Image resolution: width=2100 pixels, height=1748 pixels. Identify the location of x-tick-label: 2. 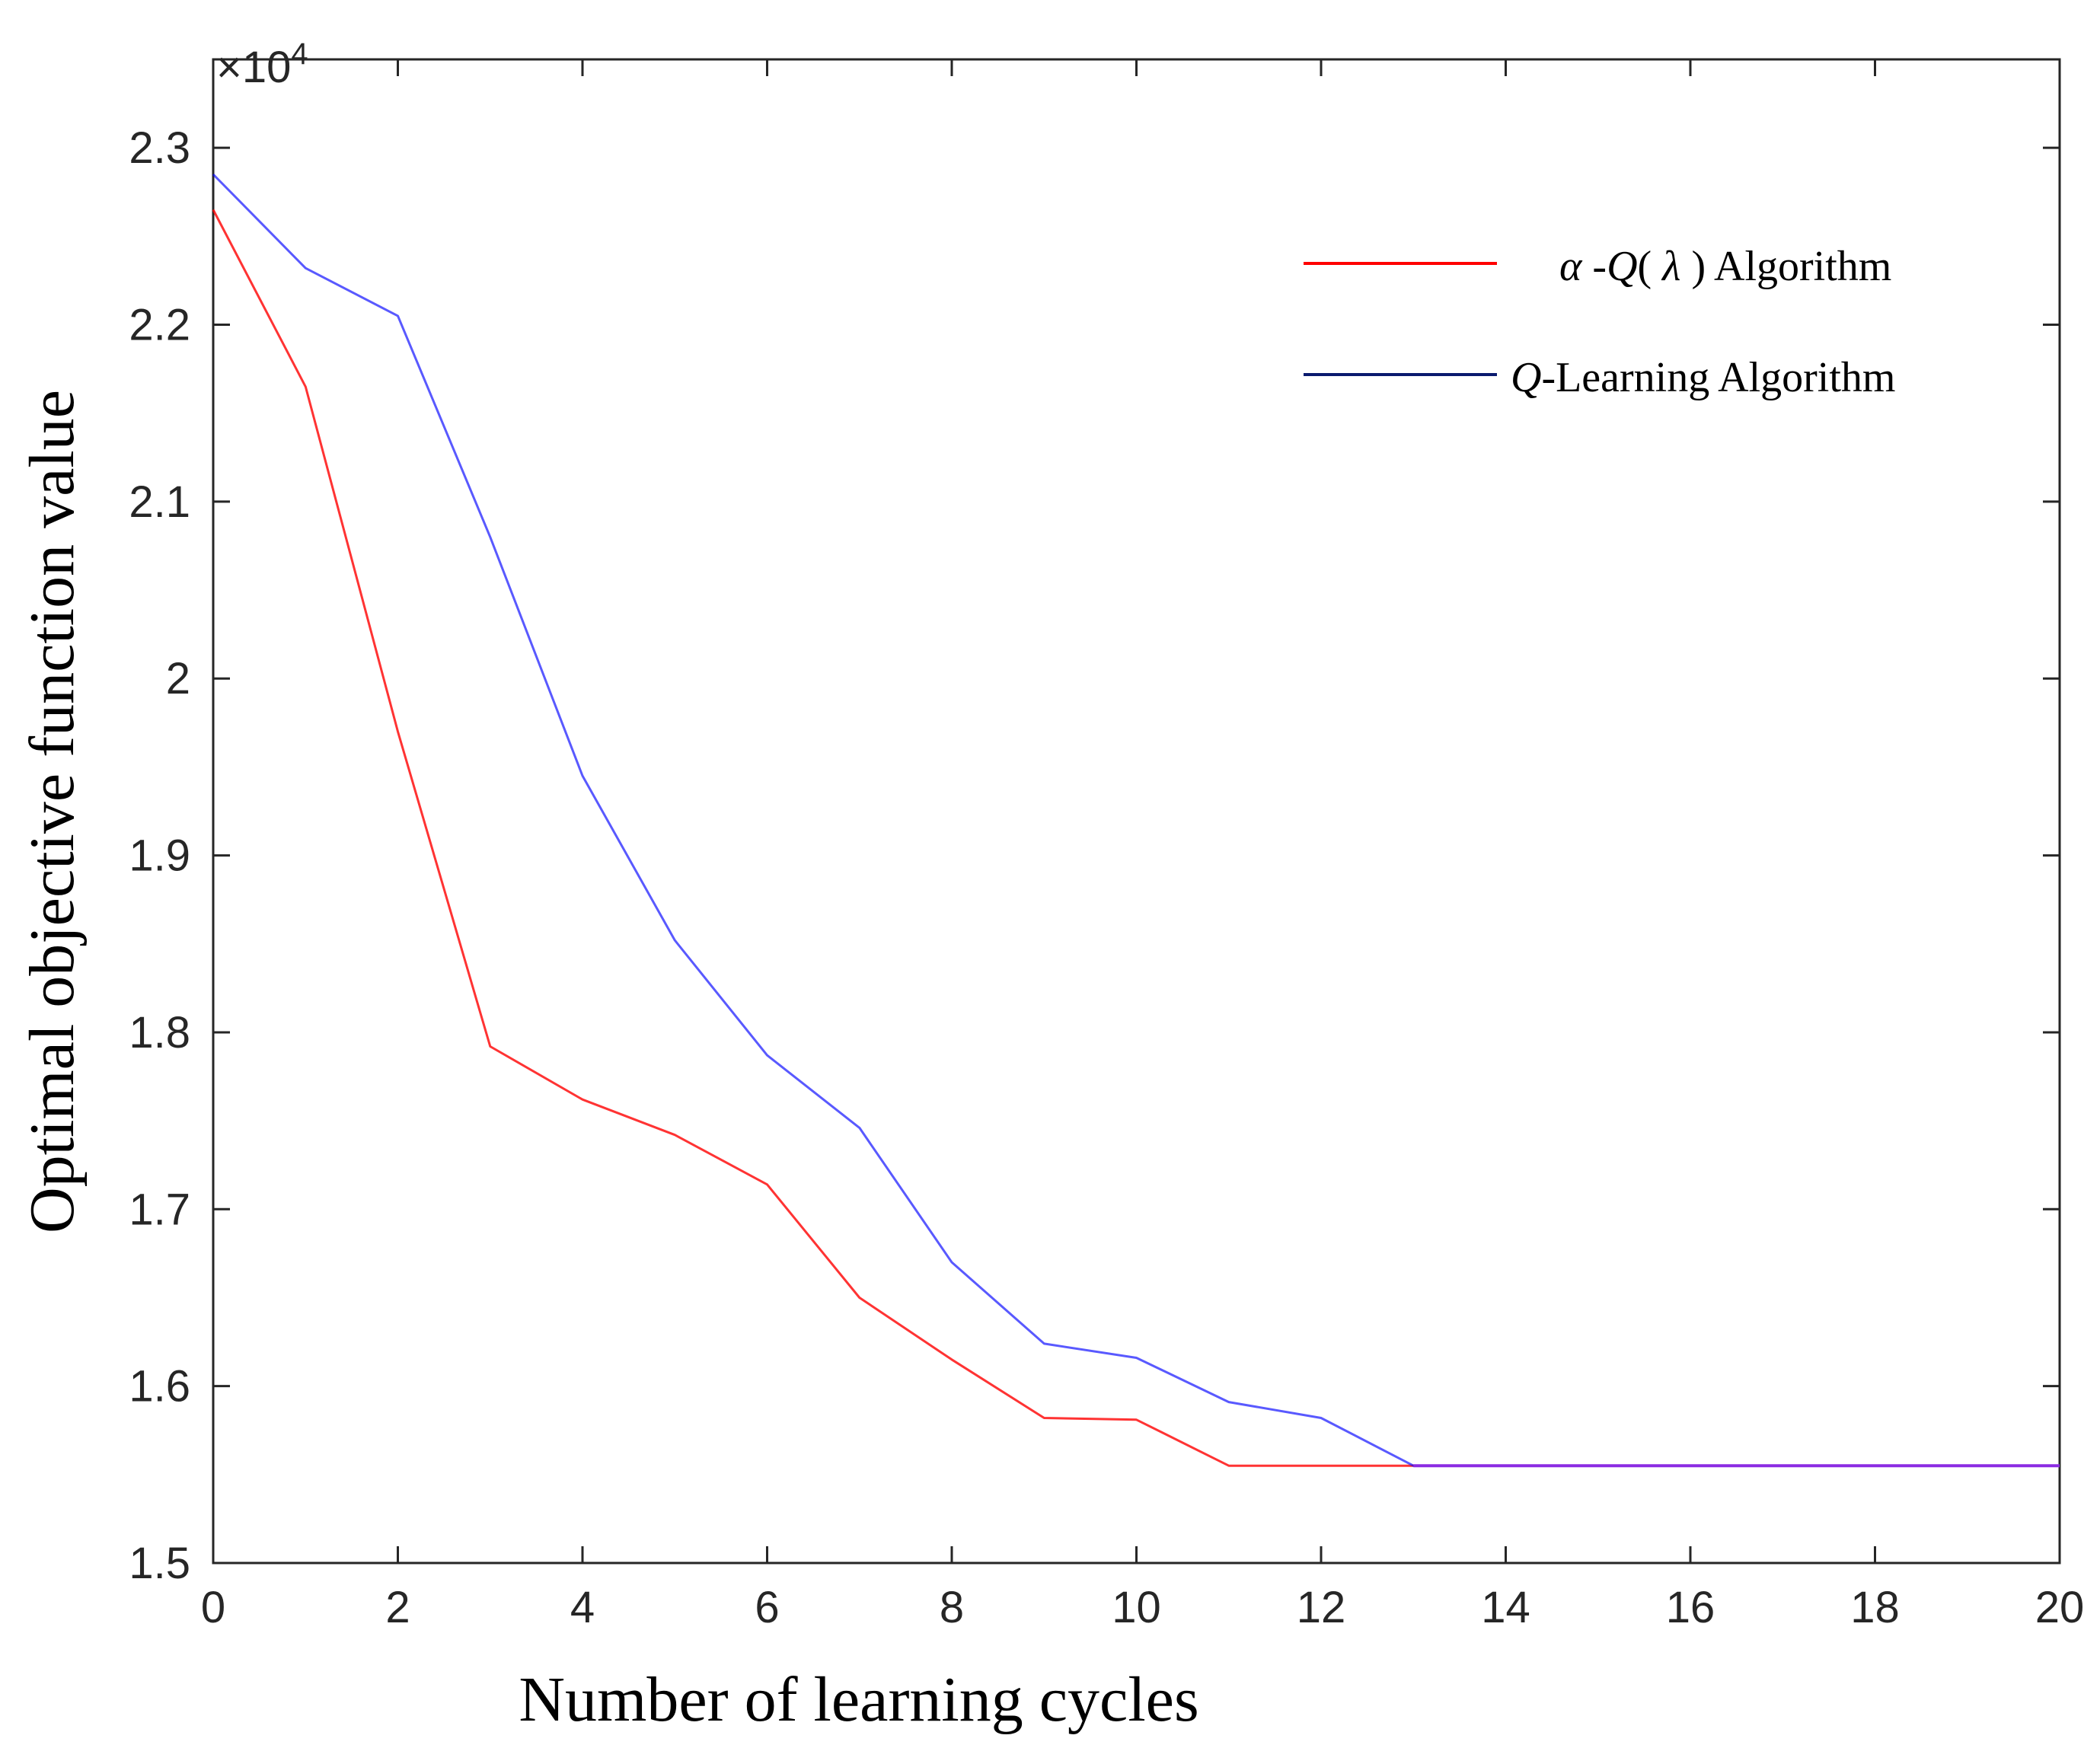
(397, 1607).